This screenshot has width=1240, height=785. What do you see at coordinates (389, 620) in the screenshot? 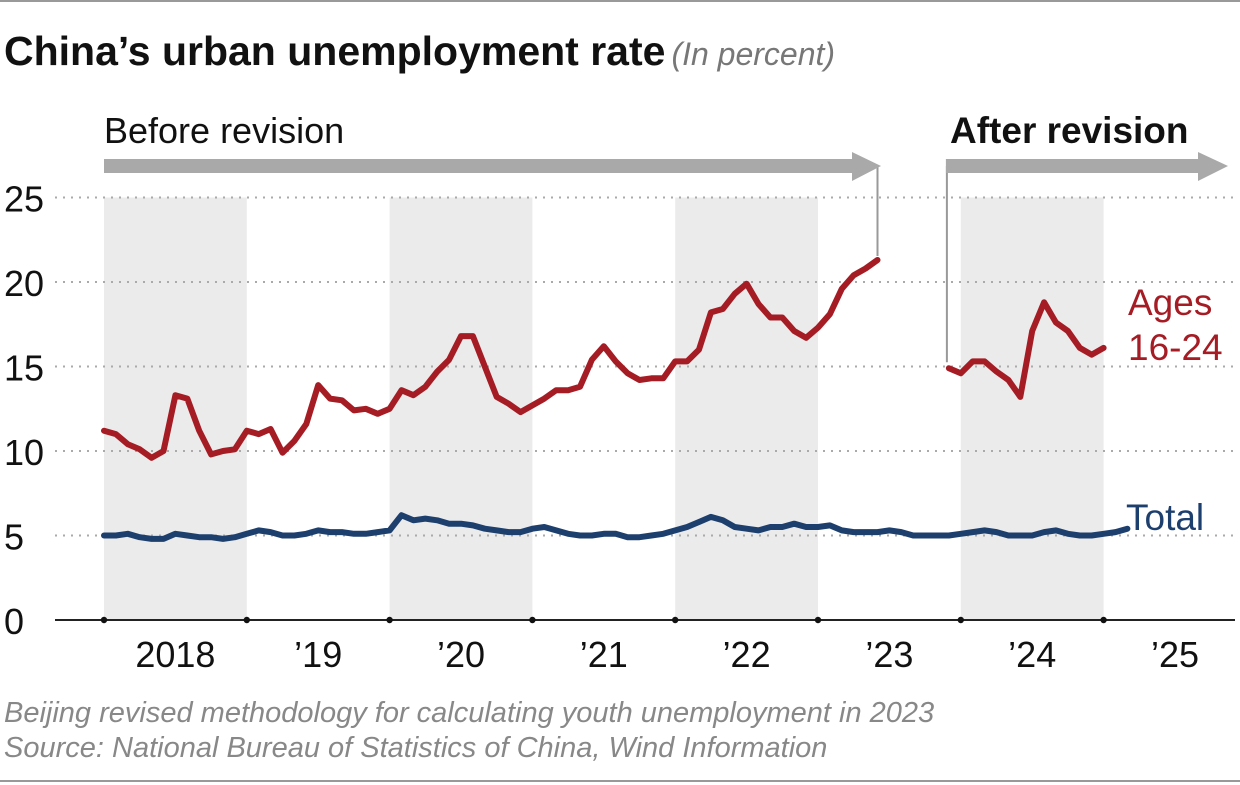
I see `x-tick-dot-2020` at bounding box center [389, 620].